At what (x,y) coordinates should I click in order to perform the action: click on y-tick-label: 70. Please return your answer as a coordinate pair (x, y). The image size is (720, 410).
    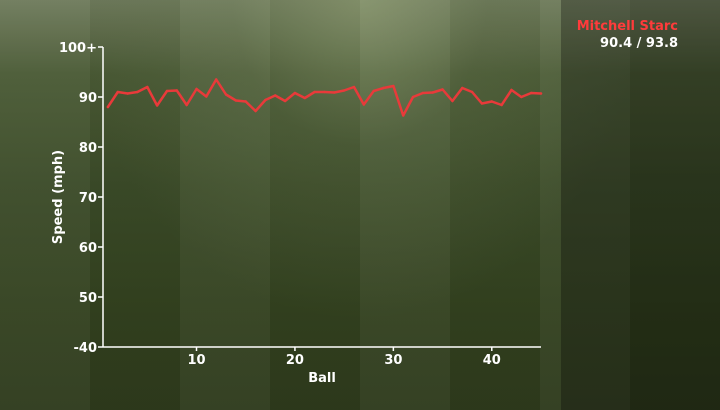
    Looking at the image, I should click on (88, 198).